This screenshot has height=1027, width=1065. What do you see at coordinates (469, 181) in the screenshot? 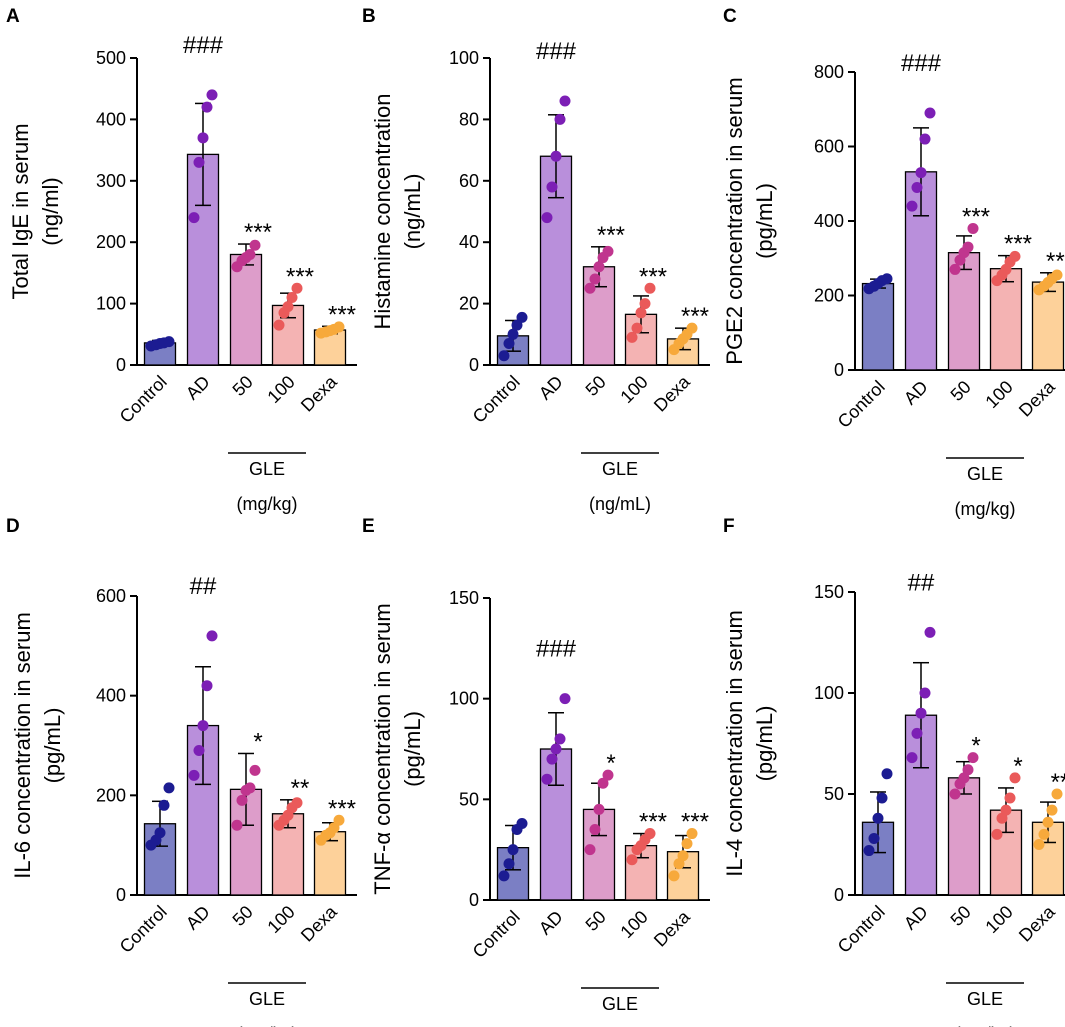
I see `y-tick-label: 60` at bounding box center [469, 181].